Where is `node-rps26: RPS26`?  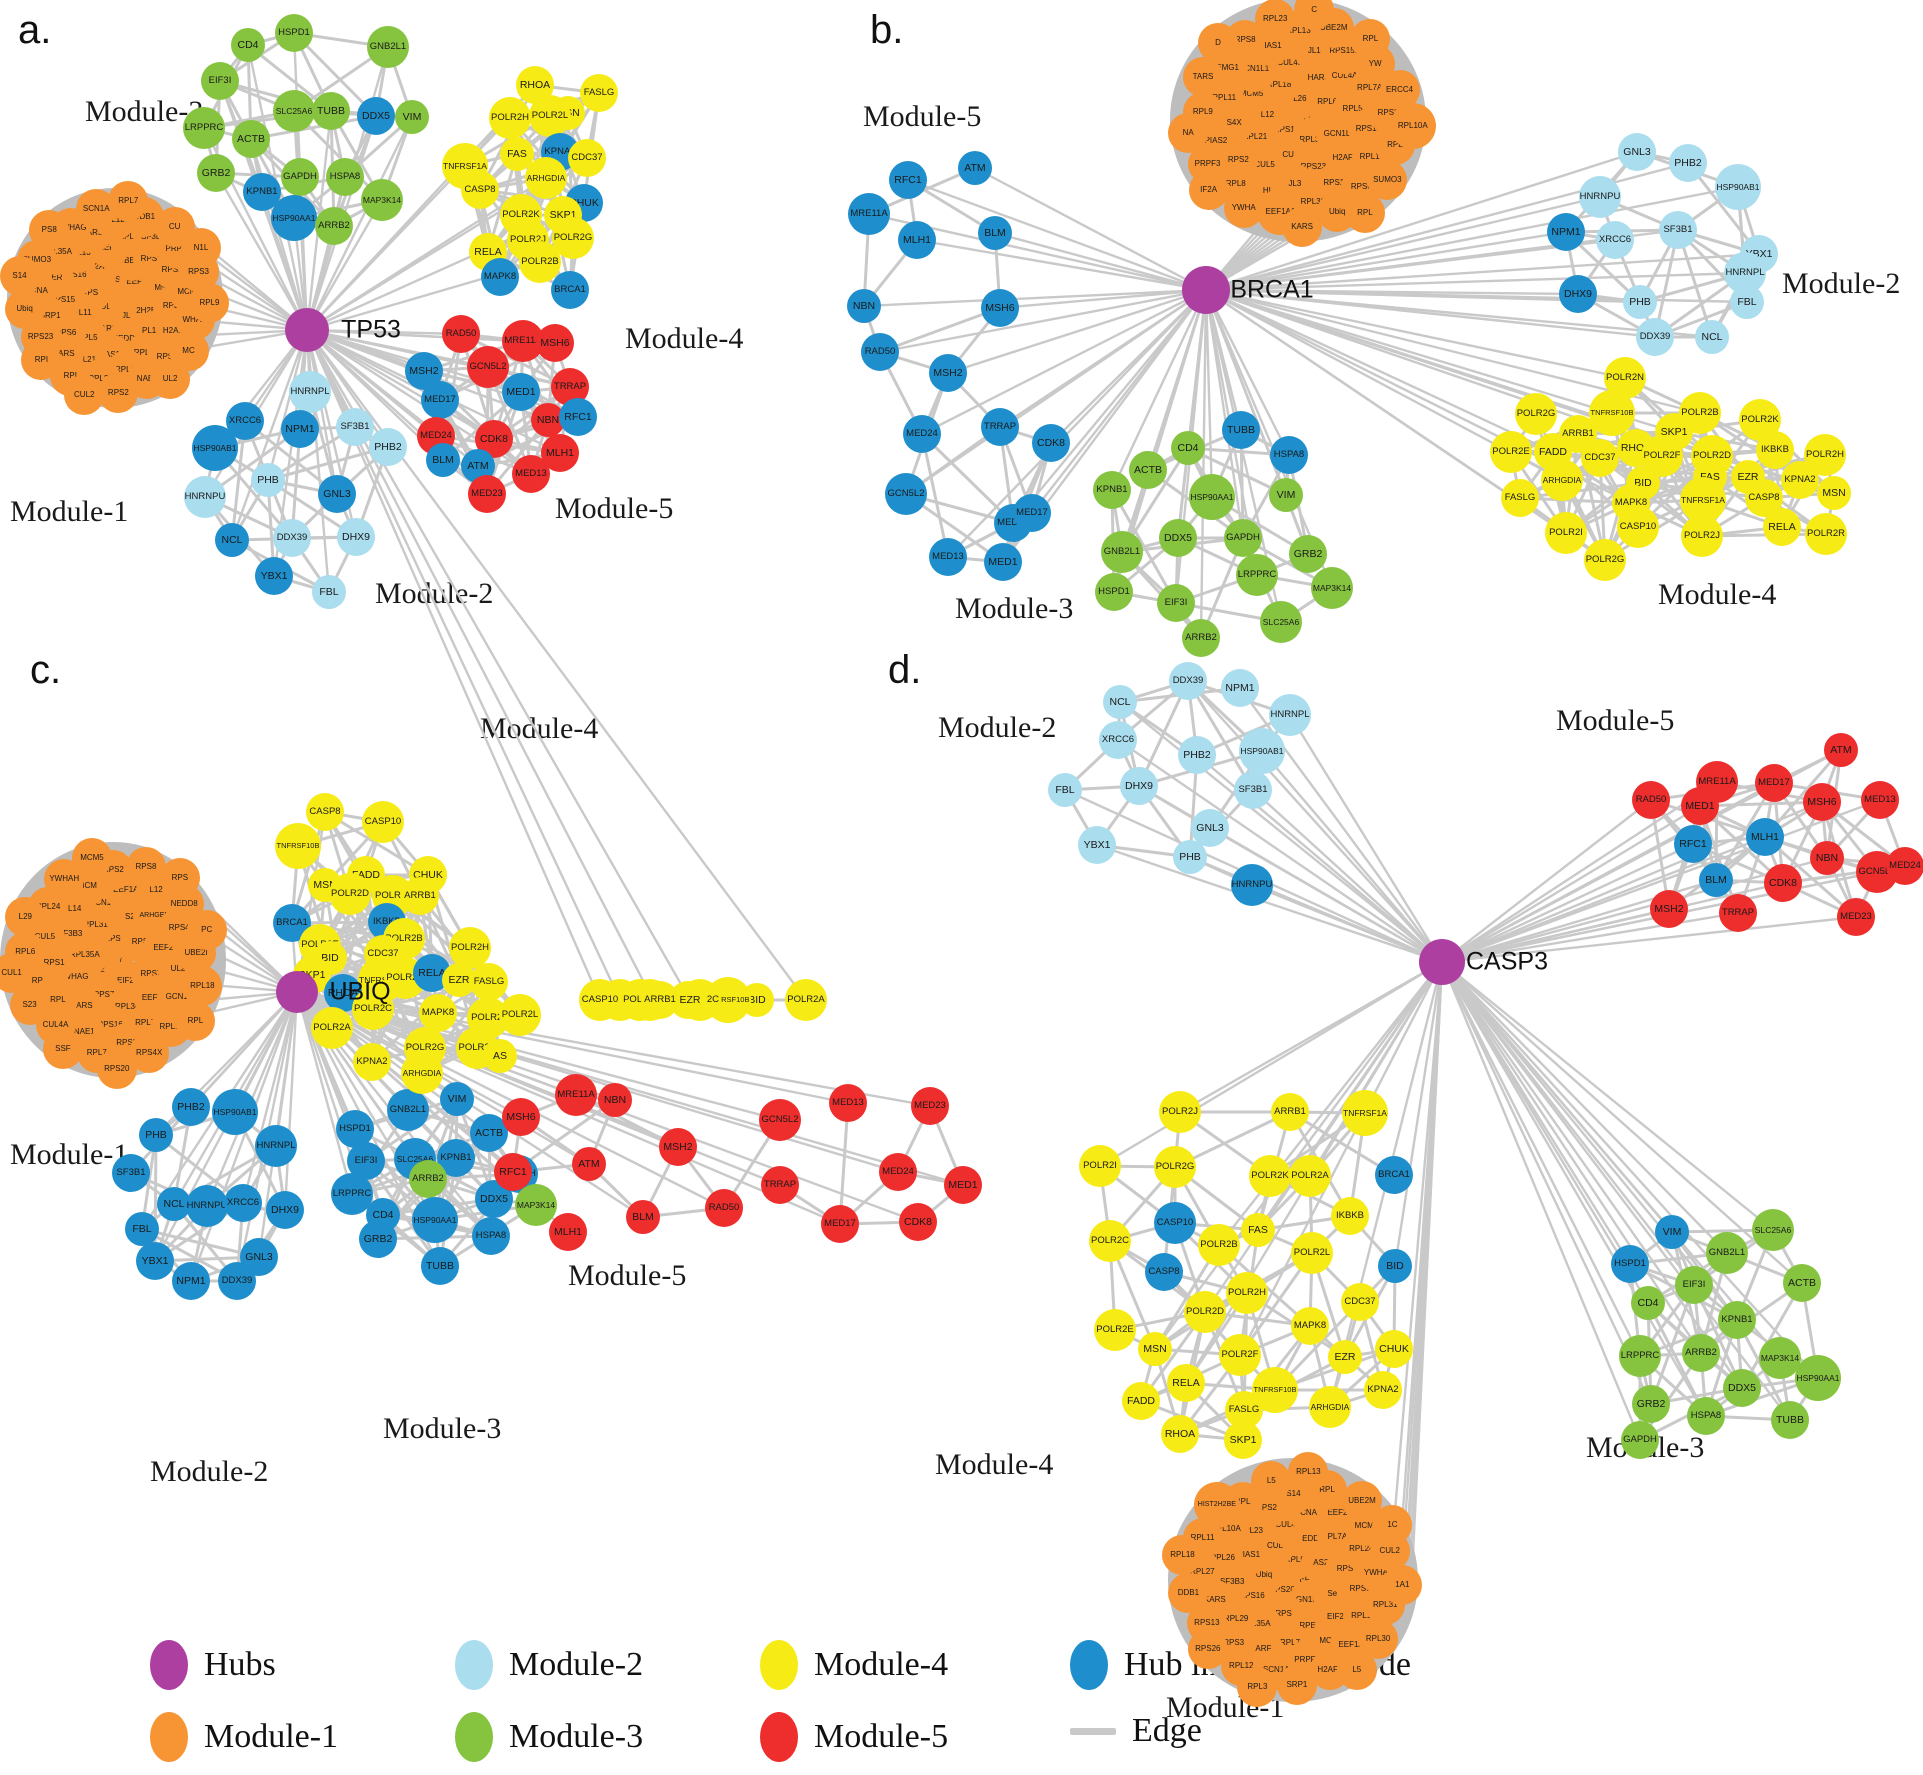 node-rps26: RPS26 is located at coordinates (1207, 1648).